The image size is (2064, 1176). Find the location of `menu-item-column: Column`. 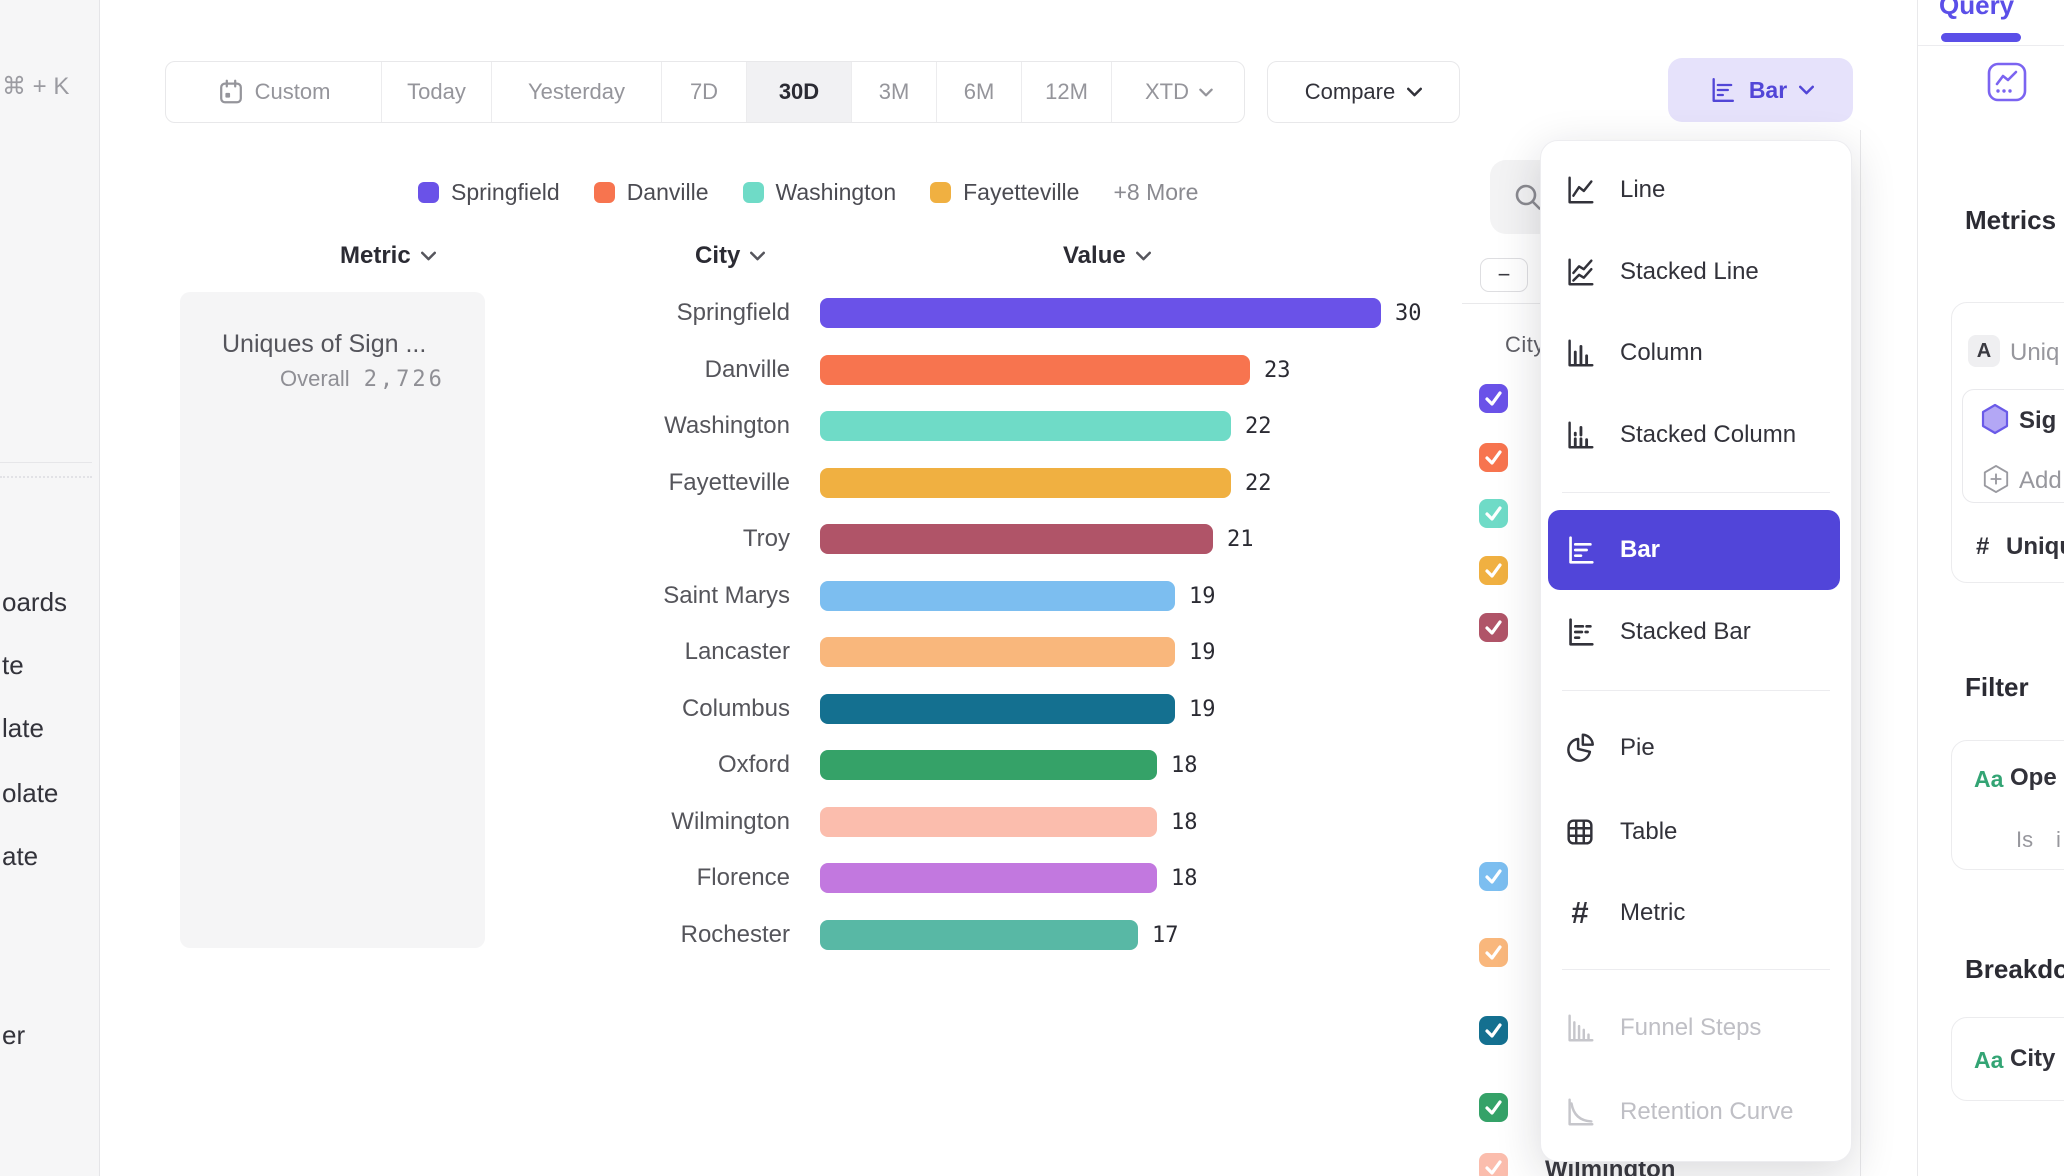

menu-item-column: Column is located at coordinates (1694, 353).